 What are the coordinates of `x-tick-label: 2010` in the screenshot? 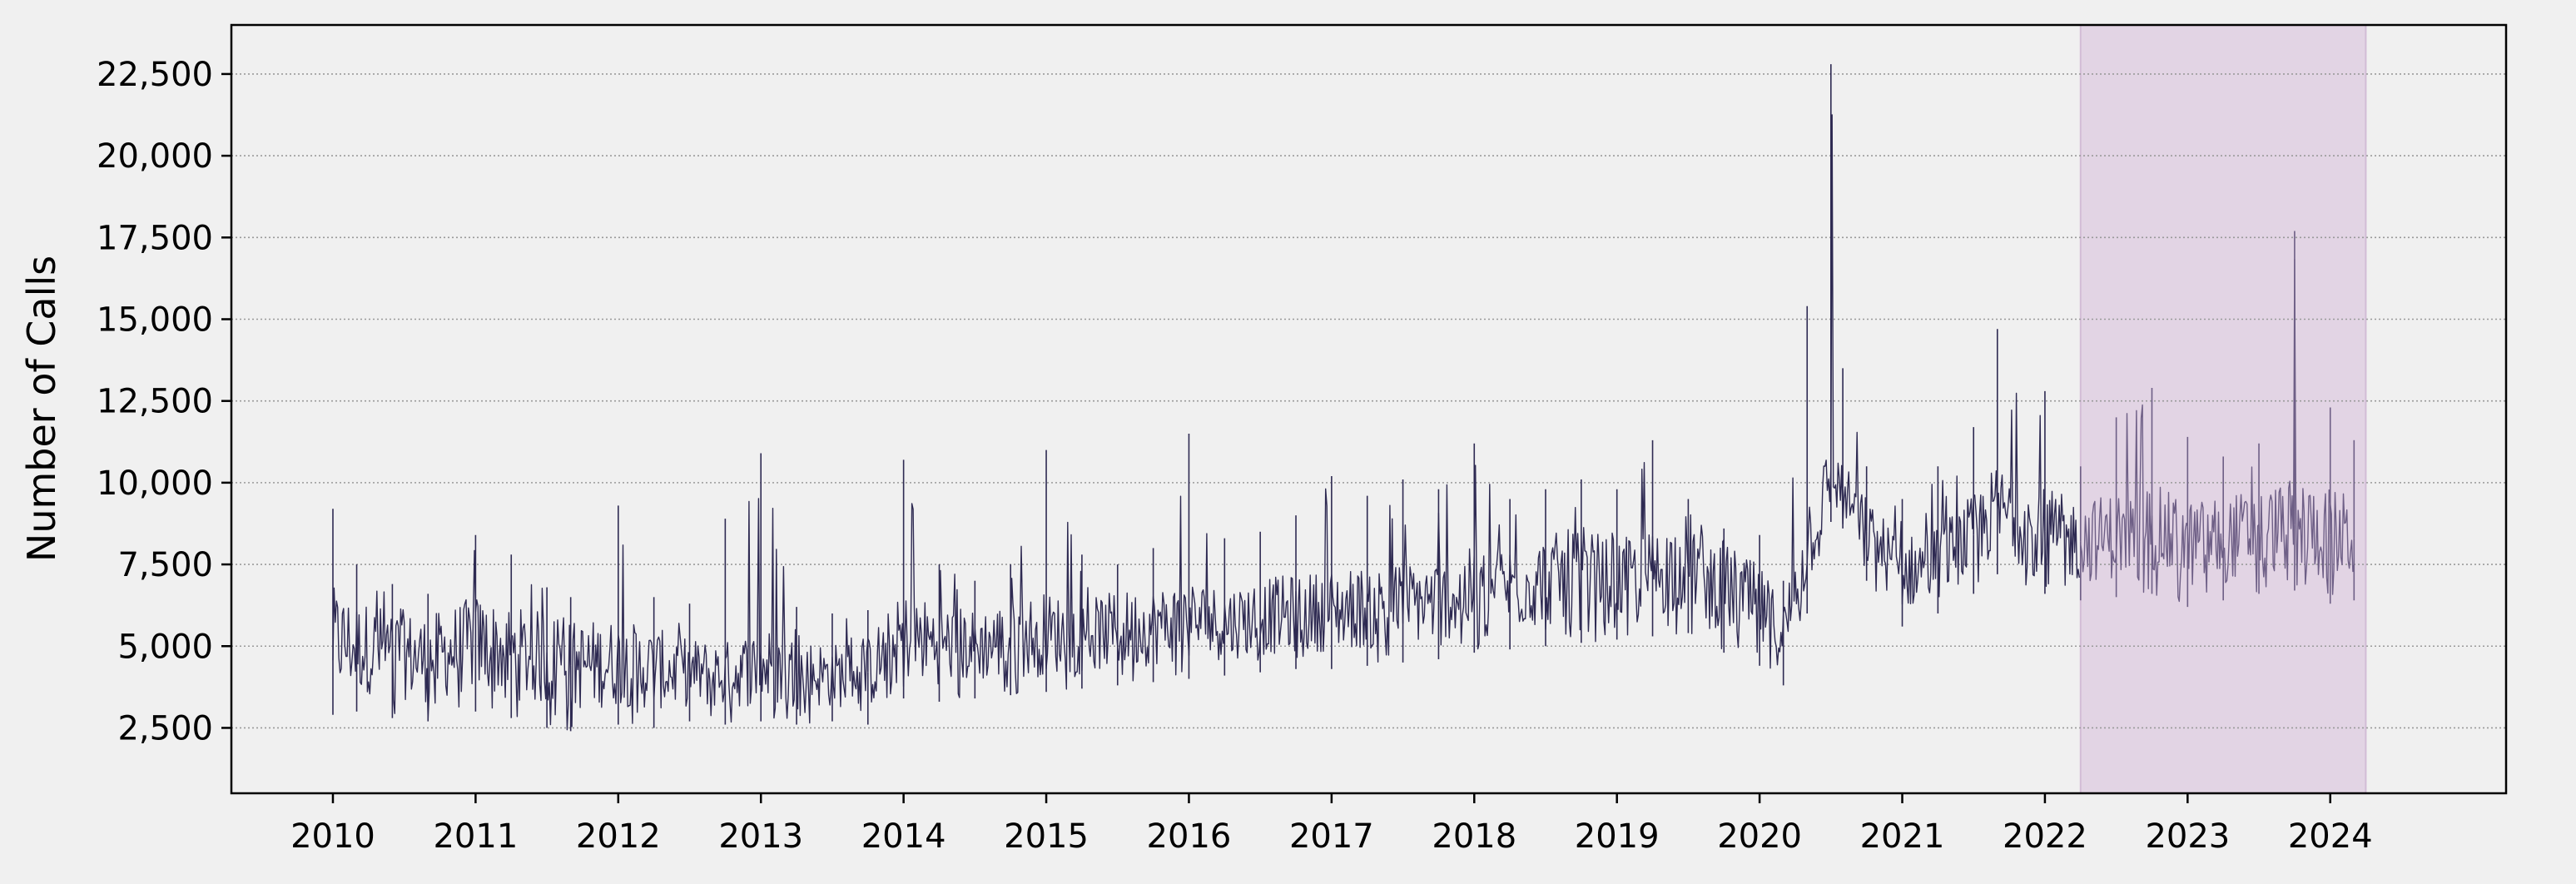 It's located at (332, 836).